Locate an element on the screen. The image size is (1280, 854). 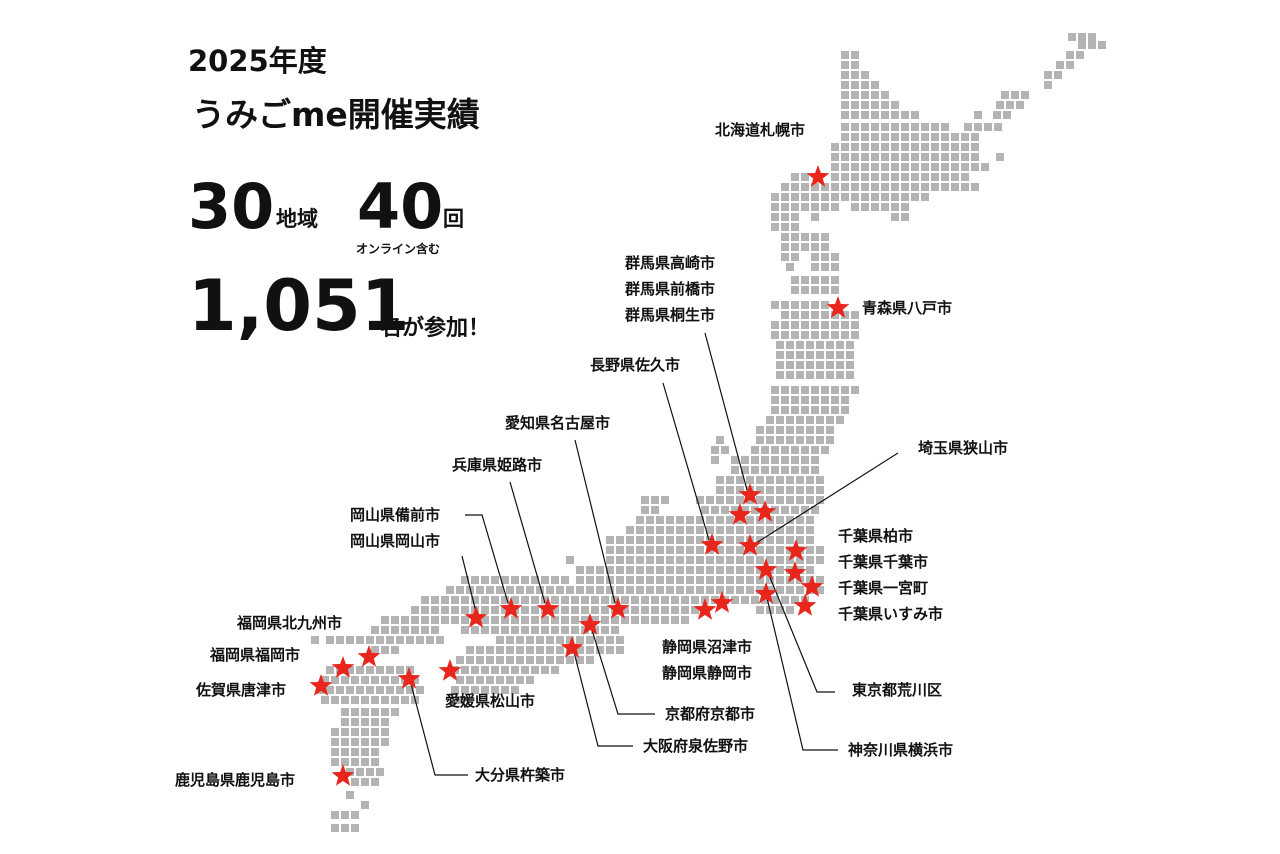
label-kyoto: 京都府京都市 is located at coordinates (710, 714).